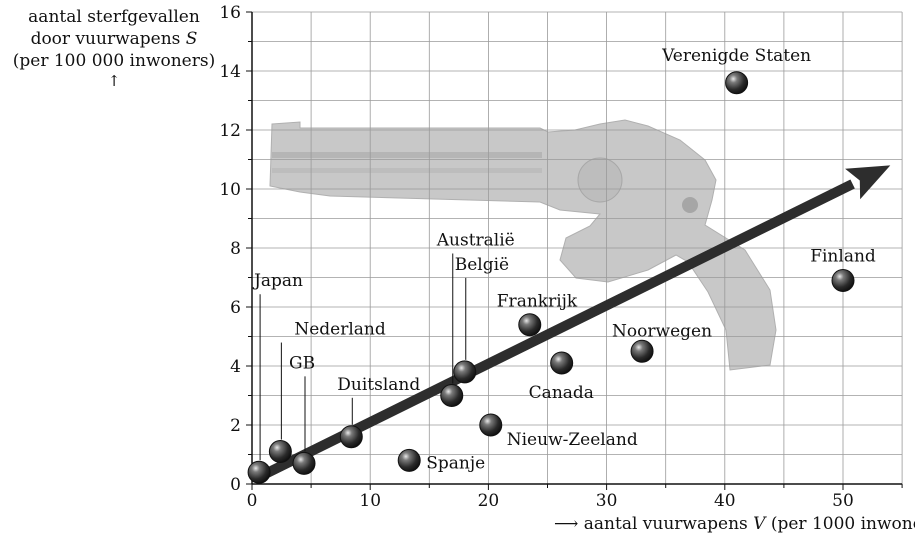 The image size is (915, 551). I want to click on trend-arrow-head, so click(868, 182).